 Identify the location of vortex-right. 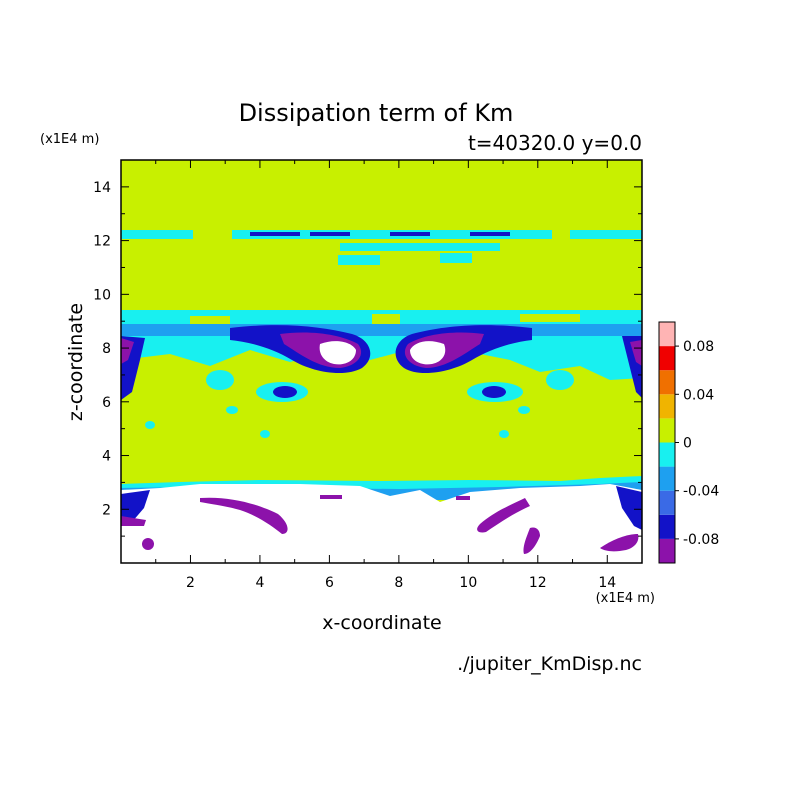
(463, 349).